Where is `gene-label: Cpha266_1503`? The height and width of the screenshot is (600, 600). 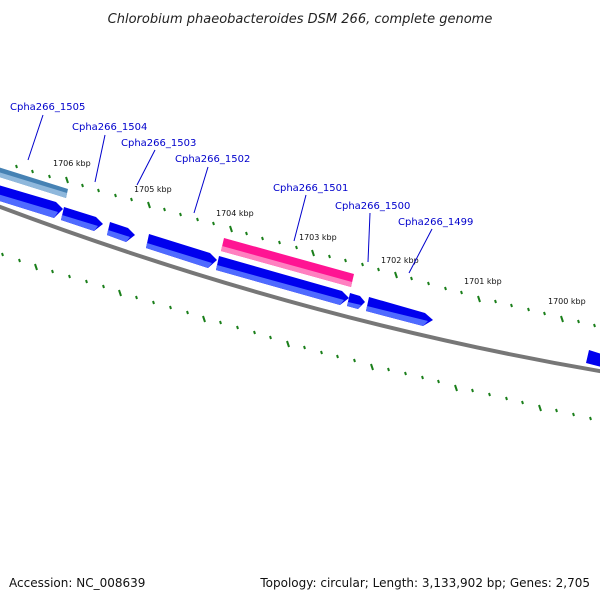
gene-label: Cpha266_1503 is located at coordinates (158, 143).